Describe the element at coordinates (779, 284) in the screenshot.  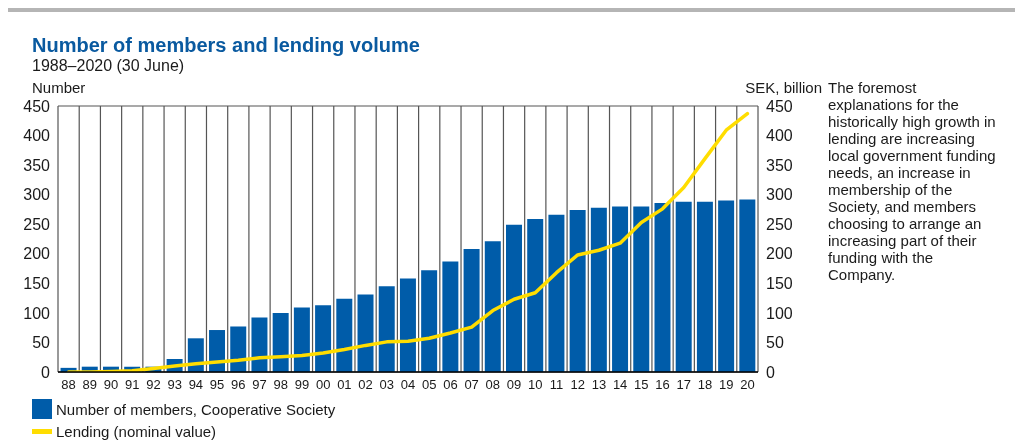
I see `y2-tick-label: 150` at that location.